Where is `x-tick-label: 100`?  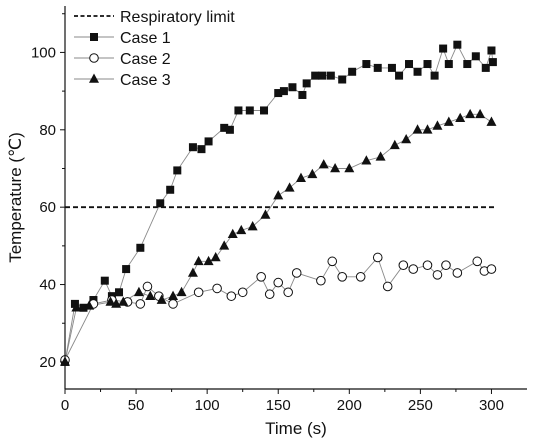 x-tick-label: 100 is located at coordinates (207, 405).